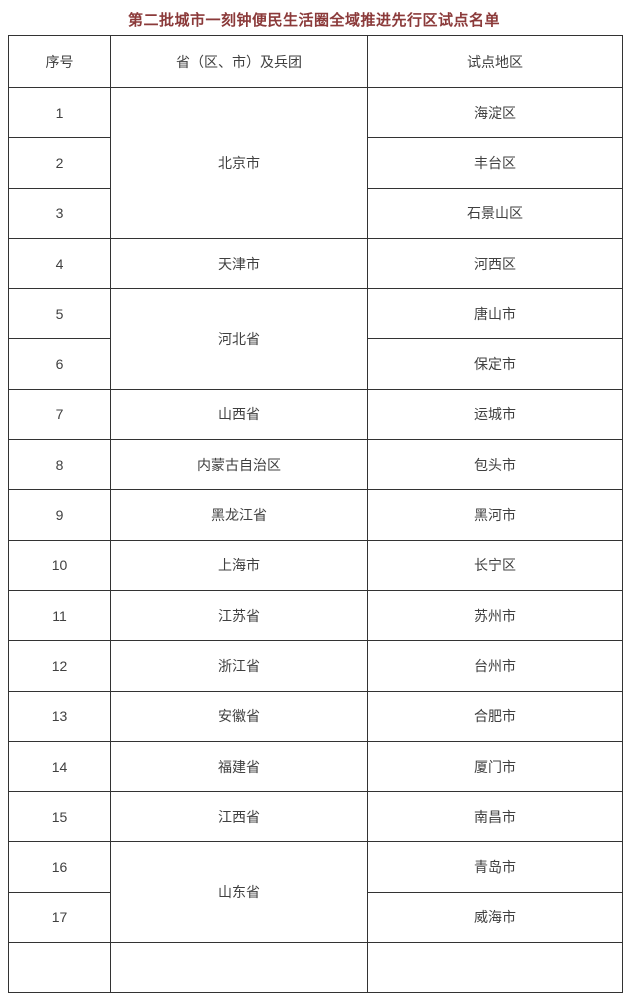 The width and height of the screenshot is (628, 993). What do you see at coordinates (239, 61) in the screenshot?
I see `header-province: 省（区、市）及兵团` at bounding box center [239, 61].